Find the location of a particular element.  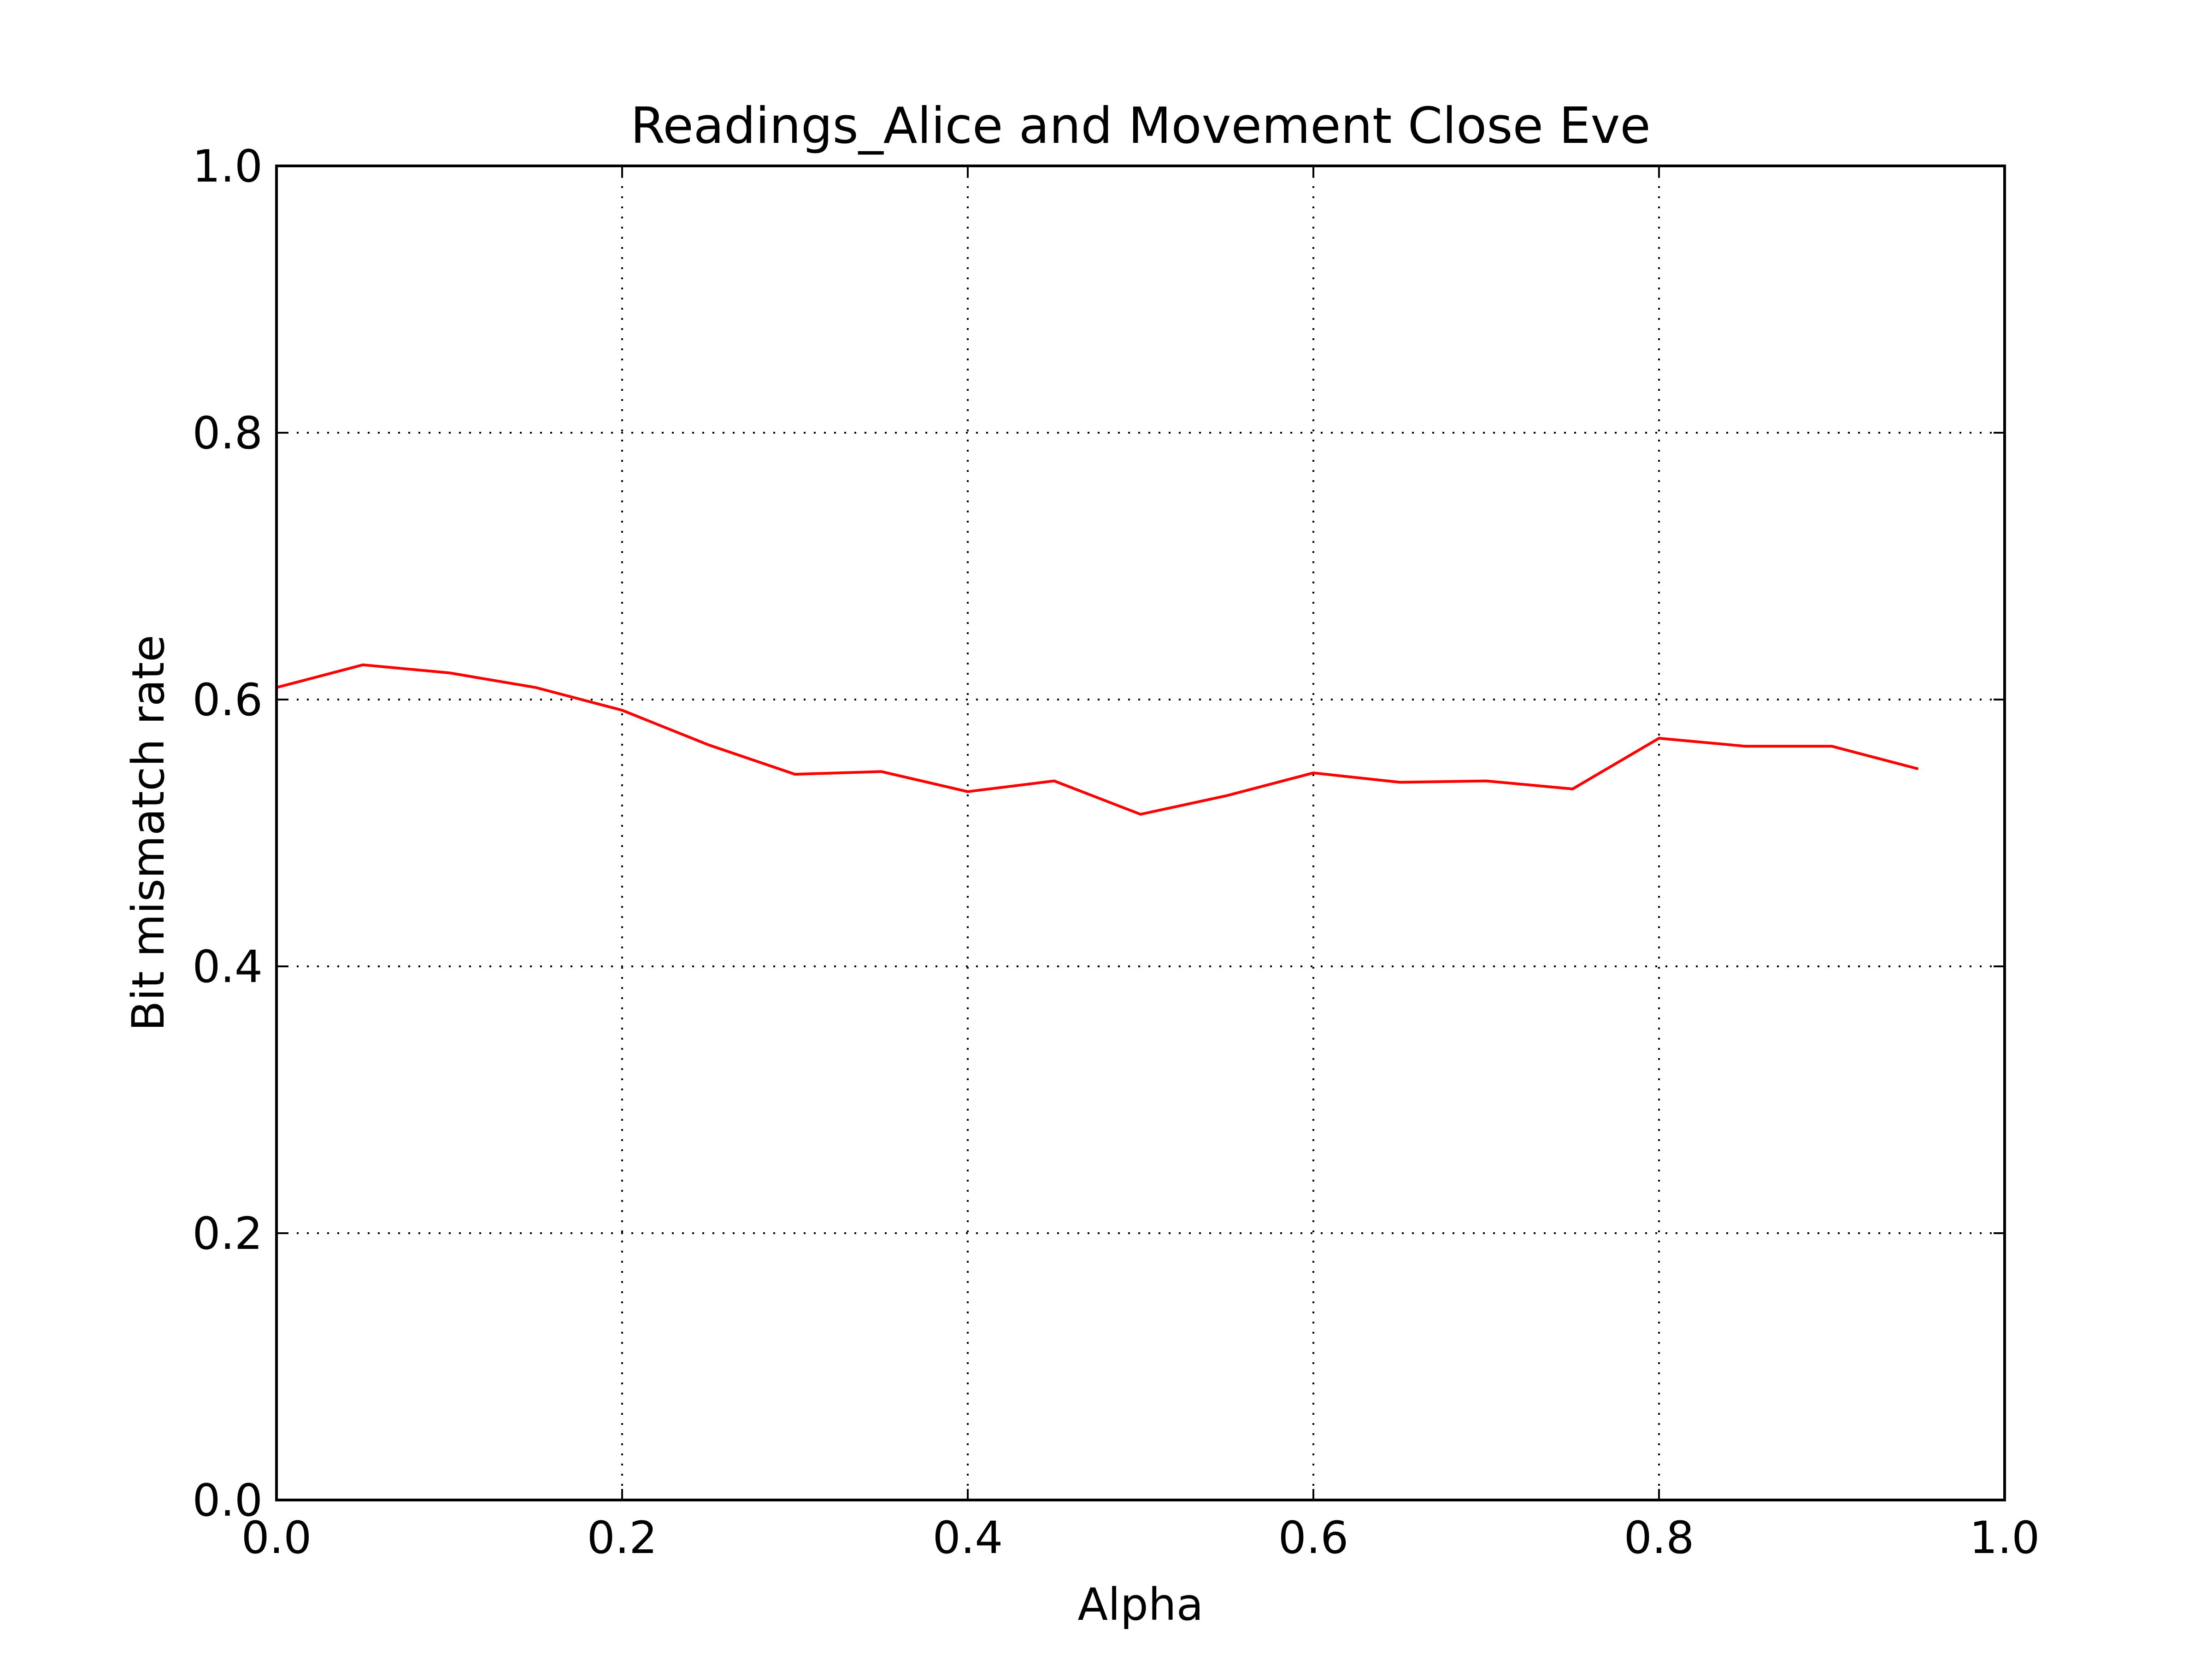

y-tick-label: 0.4 is located at coordinates (227, 967).